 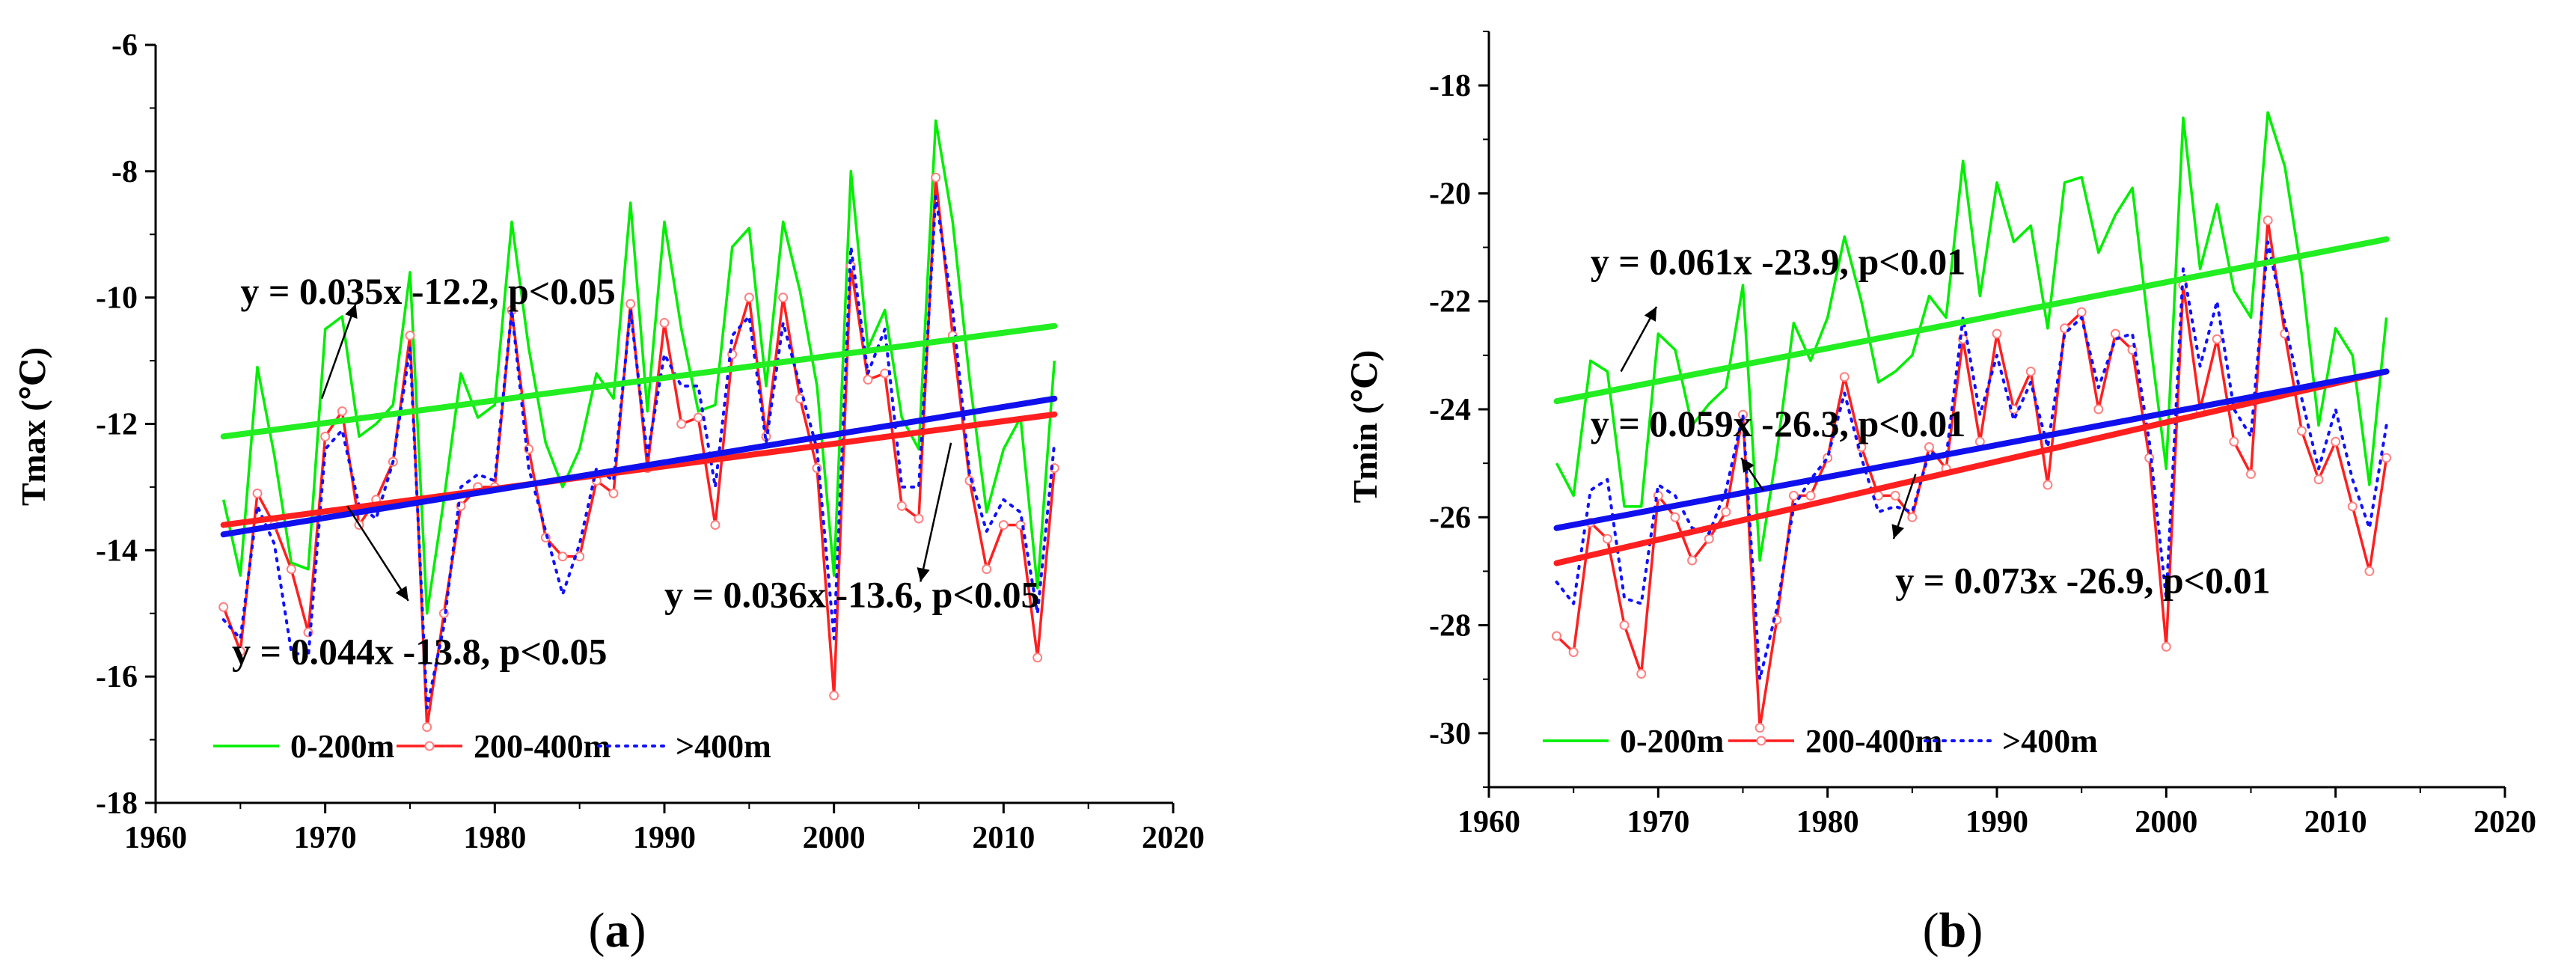 I want to click on y-tick-label: -14, so click(x=117, y=551).